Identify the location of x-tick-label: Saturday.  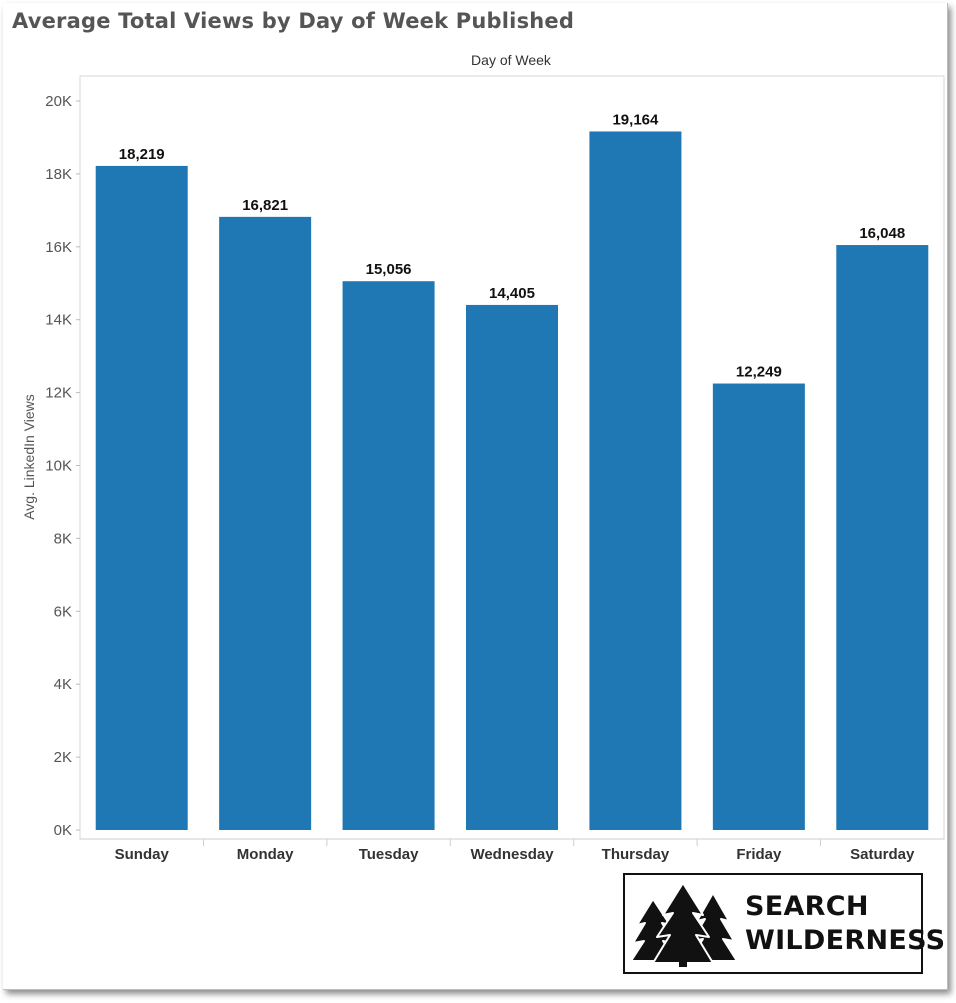
(882, 854).